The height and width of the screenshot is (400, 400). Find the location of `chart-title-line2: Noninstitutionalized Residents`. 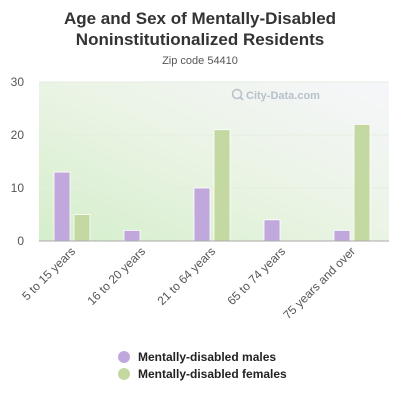

chart-title-line2: Noninstitutionalized Residents is located at coordinates (200, 39).